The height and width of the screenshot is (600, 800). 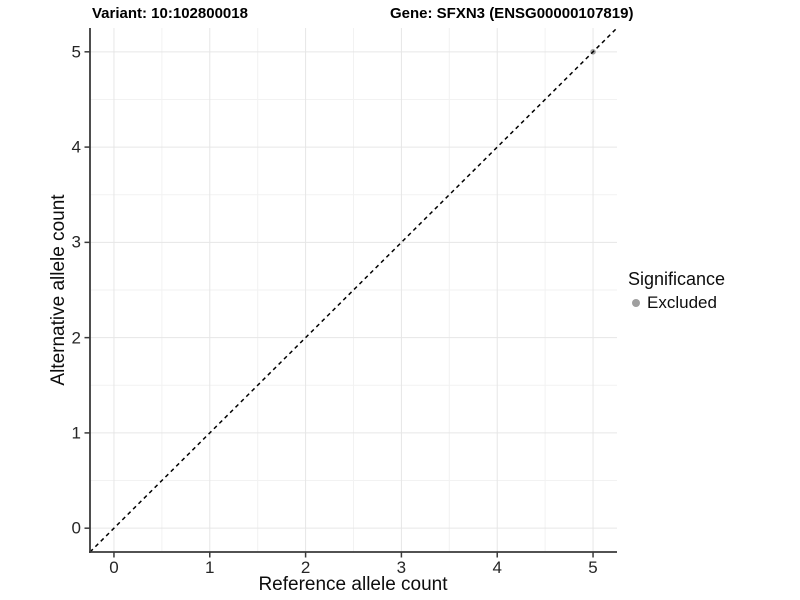 What do you see at coordinates (58, 290) in the screenshot?
I see `y-axis-title: Alternative allele count` at bounding box center [58, 290].